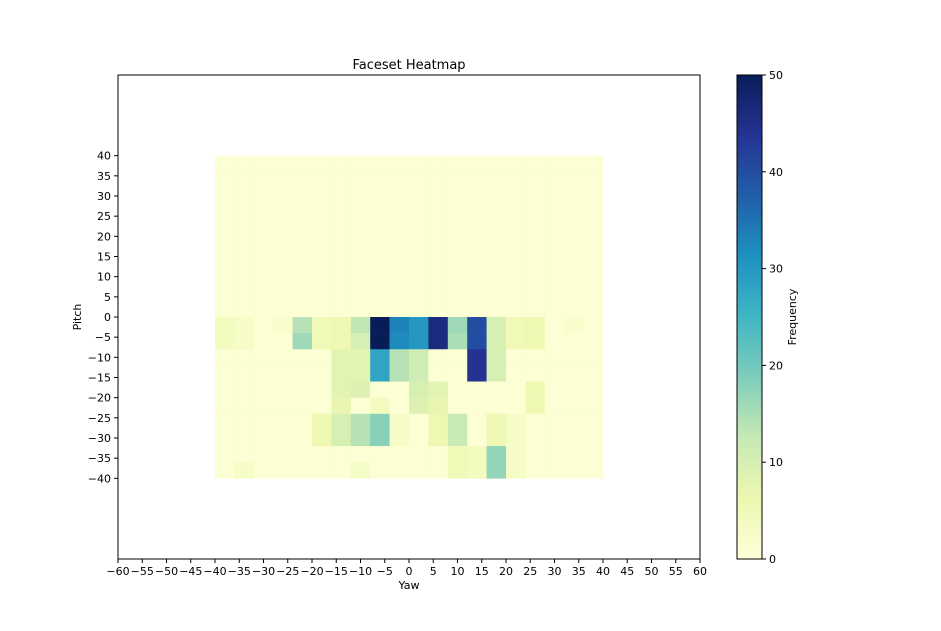  I want to click on x-tick-label: −40, so click(214, 571).